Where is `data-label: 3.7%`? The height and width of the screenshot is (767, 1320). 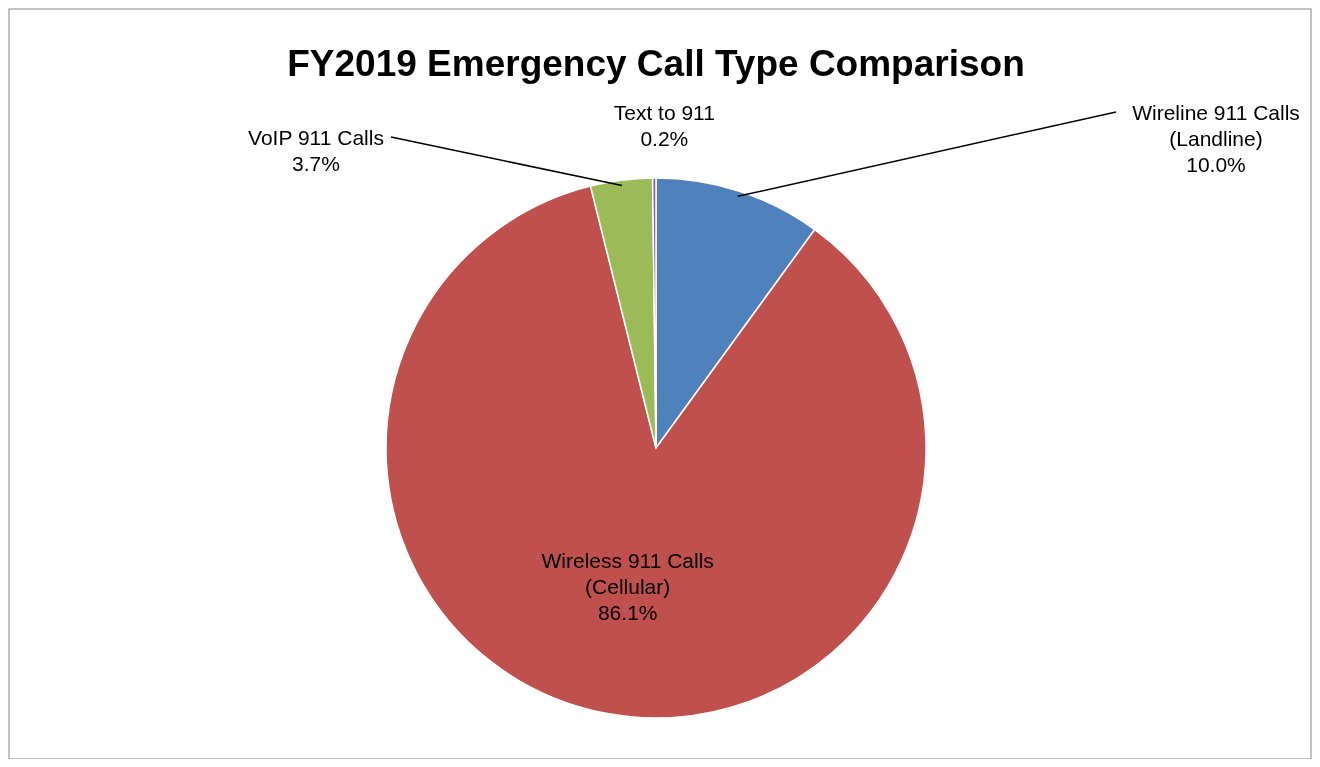 data-label: 3.7% is located at coordinates (316, 163).